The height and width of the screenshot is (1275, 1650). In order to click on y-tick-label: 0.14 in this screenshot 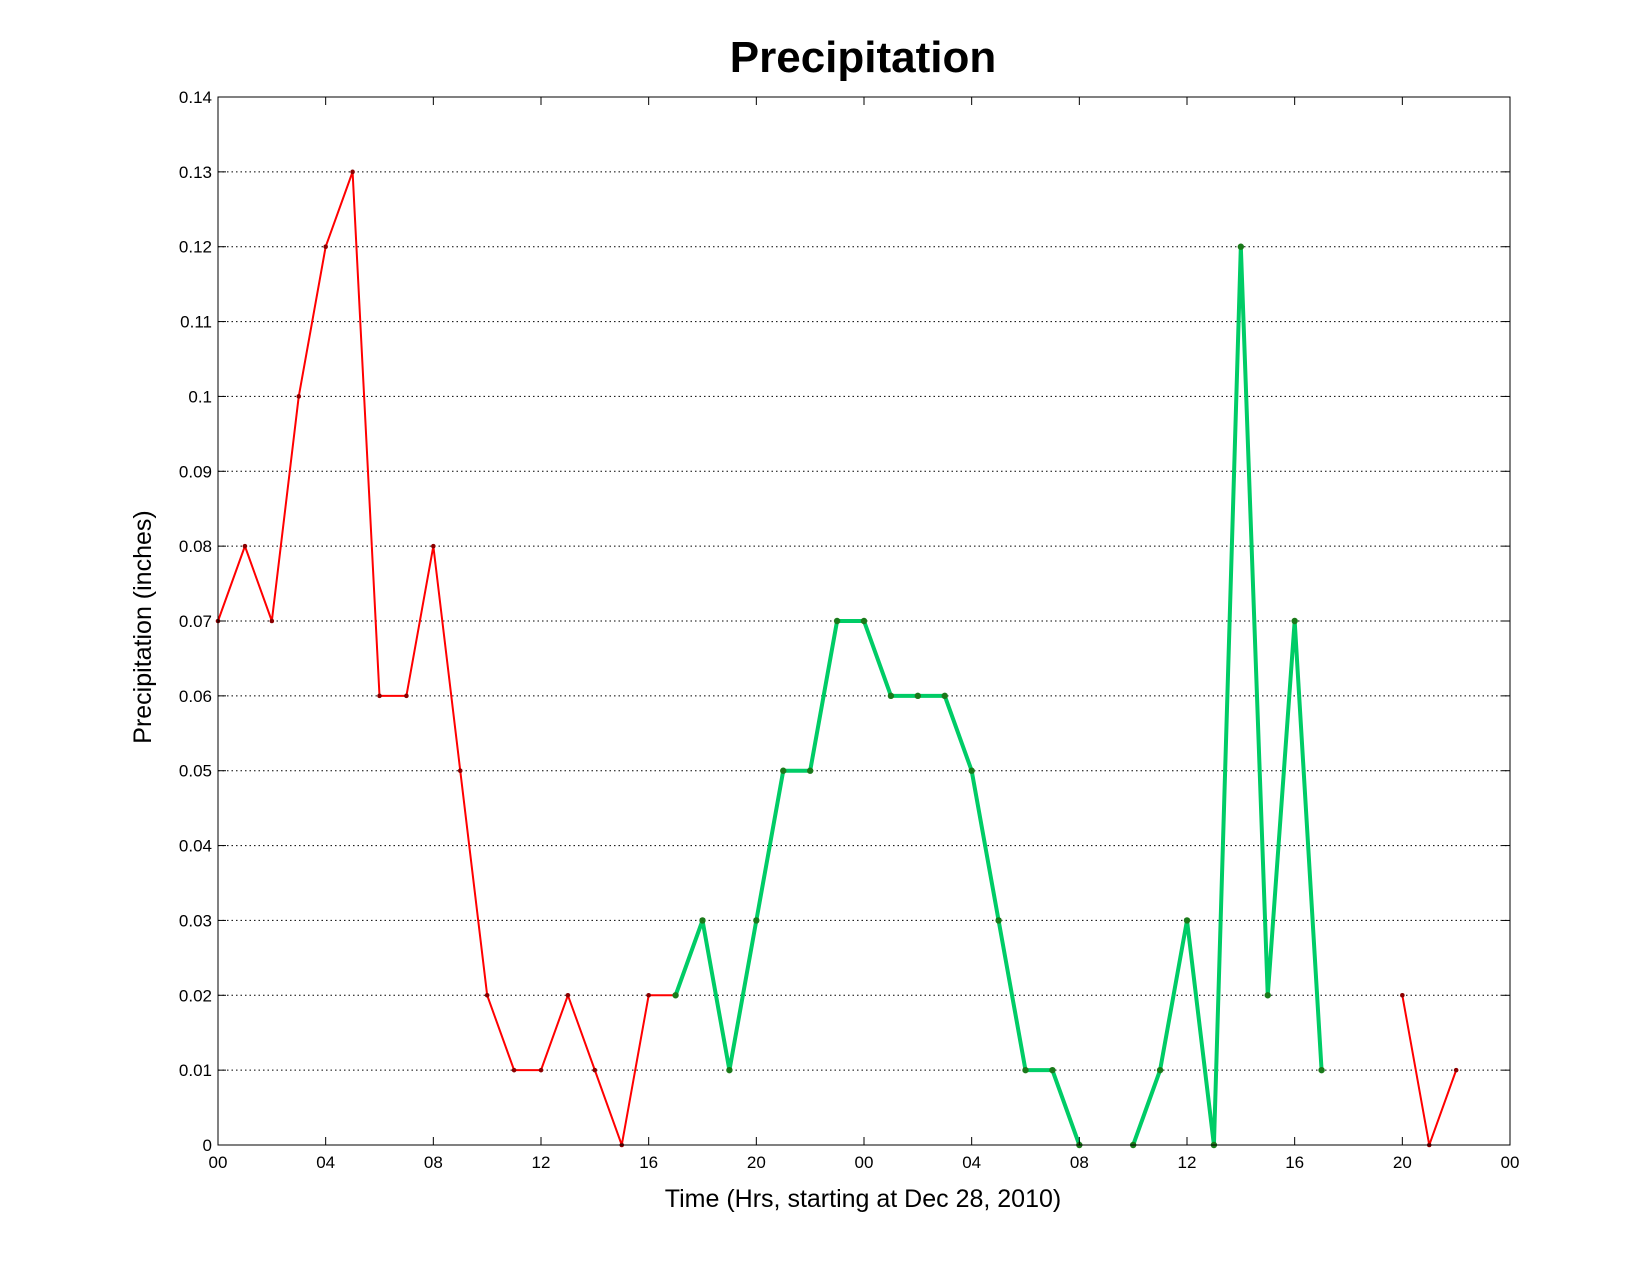, I will do `click(195, 97)`.